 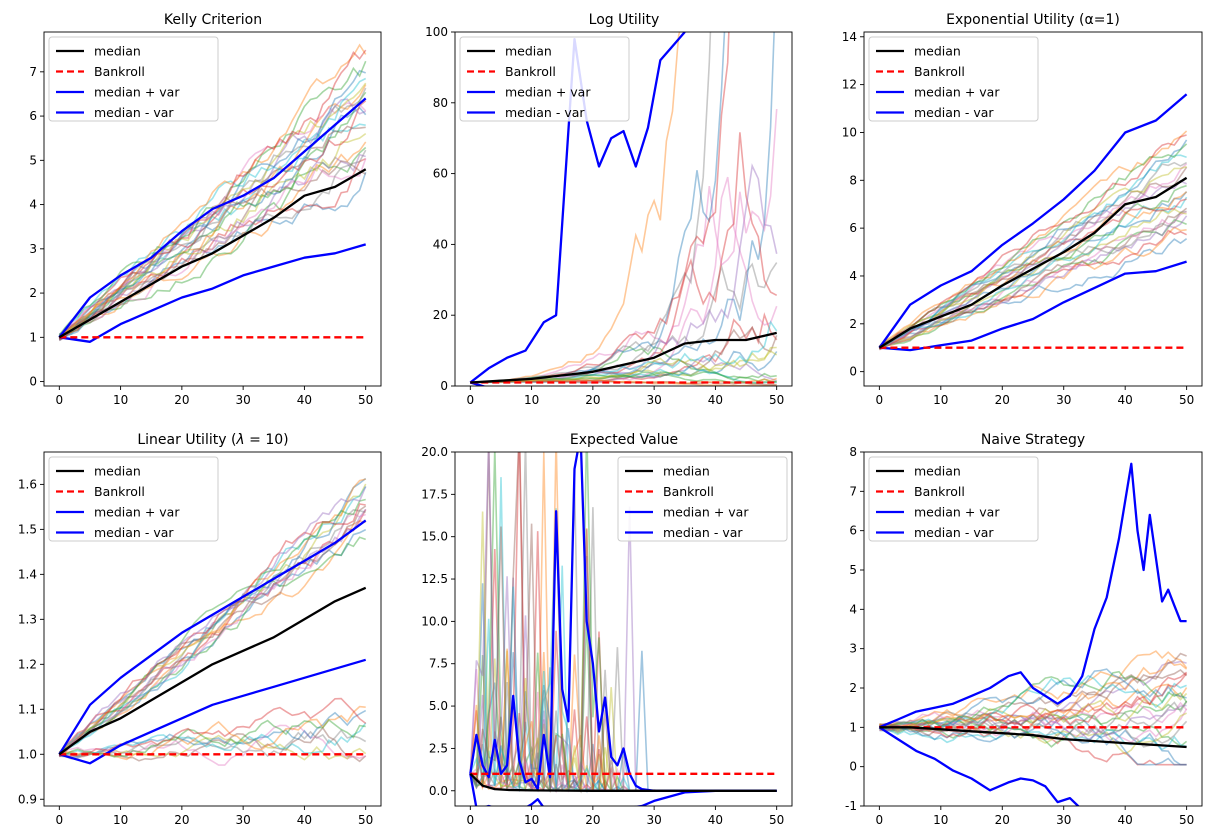 What do you see at coordinates (624, 20) in the screenshot?
I see `subplot-title: Log Utility` at bounding box center [624, 20].